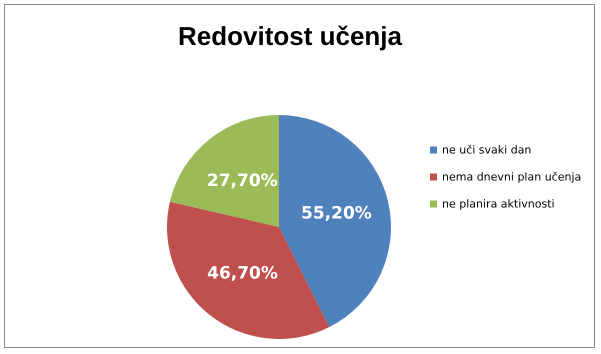 The image size is (601, 354). I want to click on data-label: 27,70%, so click(242, 180).